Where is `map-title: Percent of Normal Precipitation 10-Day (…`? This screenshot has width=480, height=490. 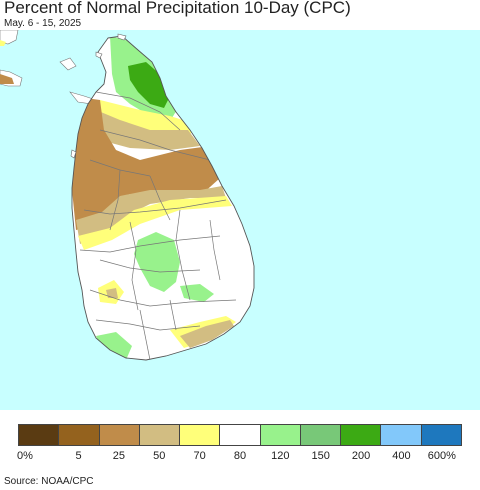
map-title: Percent of Normal Precipitation 10-Day (… is located at coordinates (177, 8).